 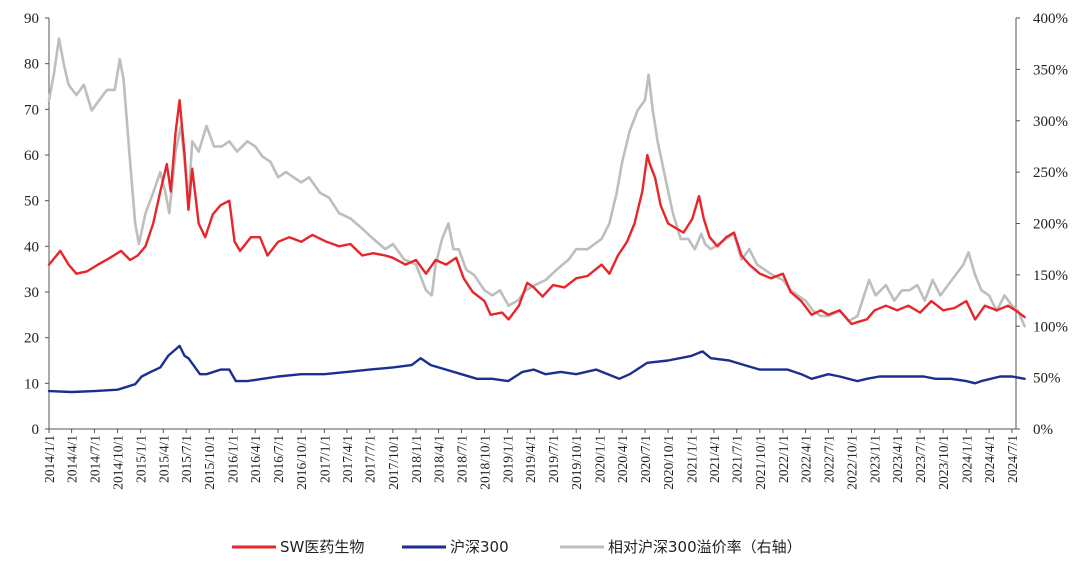 I want to click on y-right-tick-label: 50%, so click(x=1047, y=379).